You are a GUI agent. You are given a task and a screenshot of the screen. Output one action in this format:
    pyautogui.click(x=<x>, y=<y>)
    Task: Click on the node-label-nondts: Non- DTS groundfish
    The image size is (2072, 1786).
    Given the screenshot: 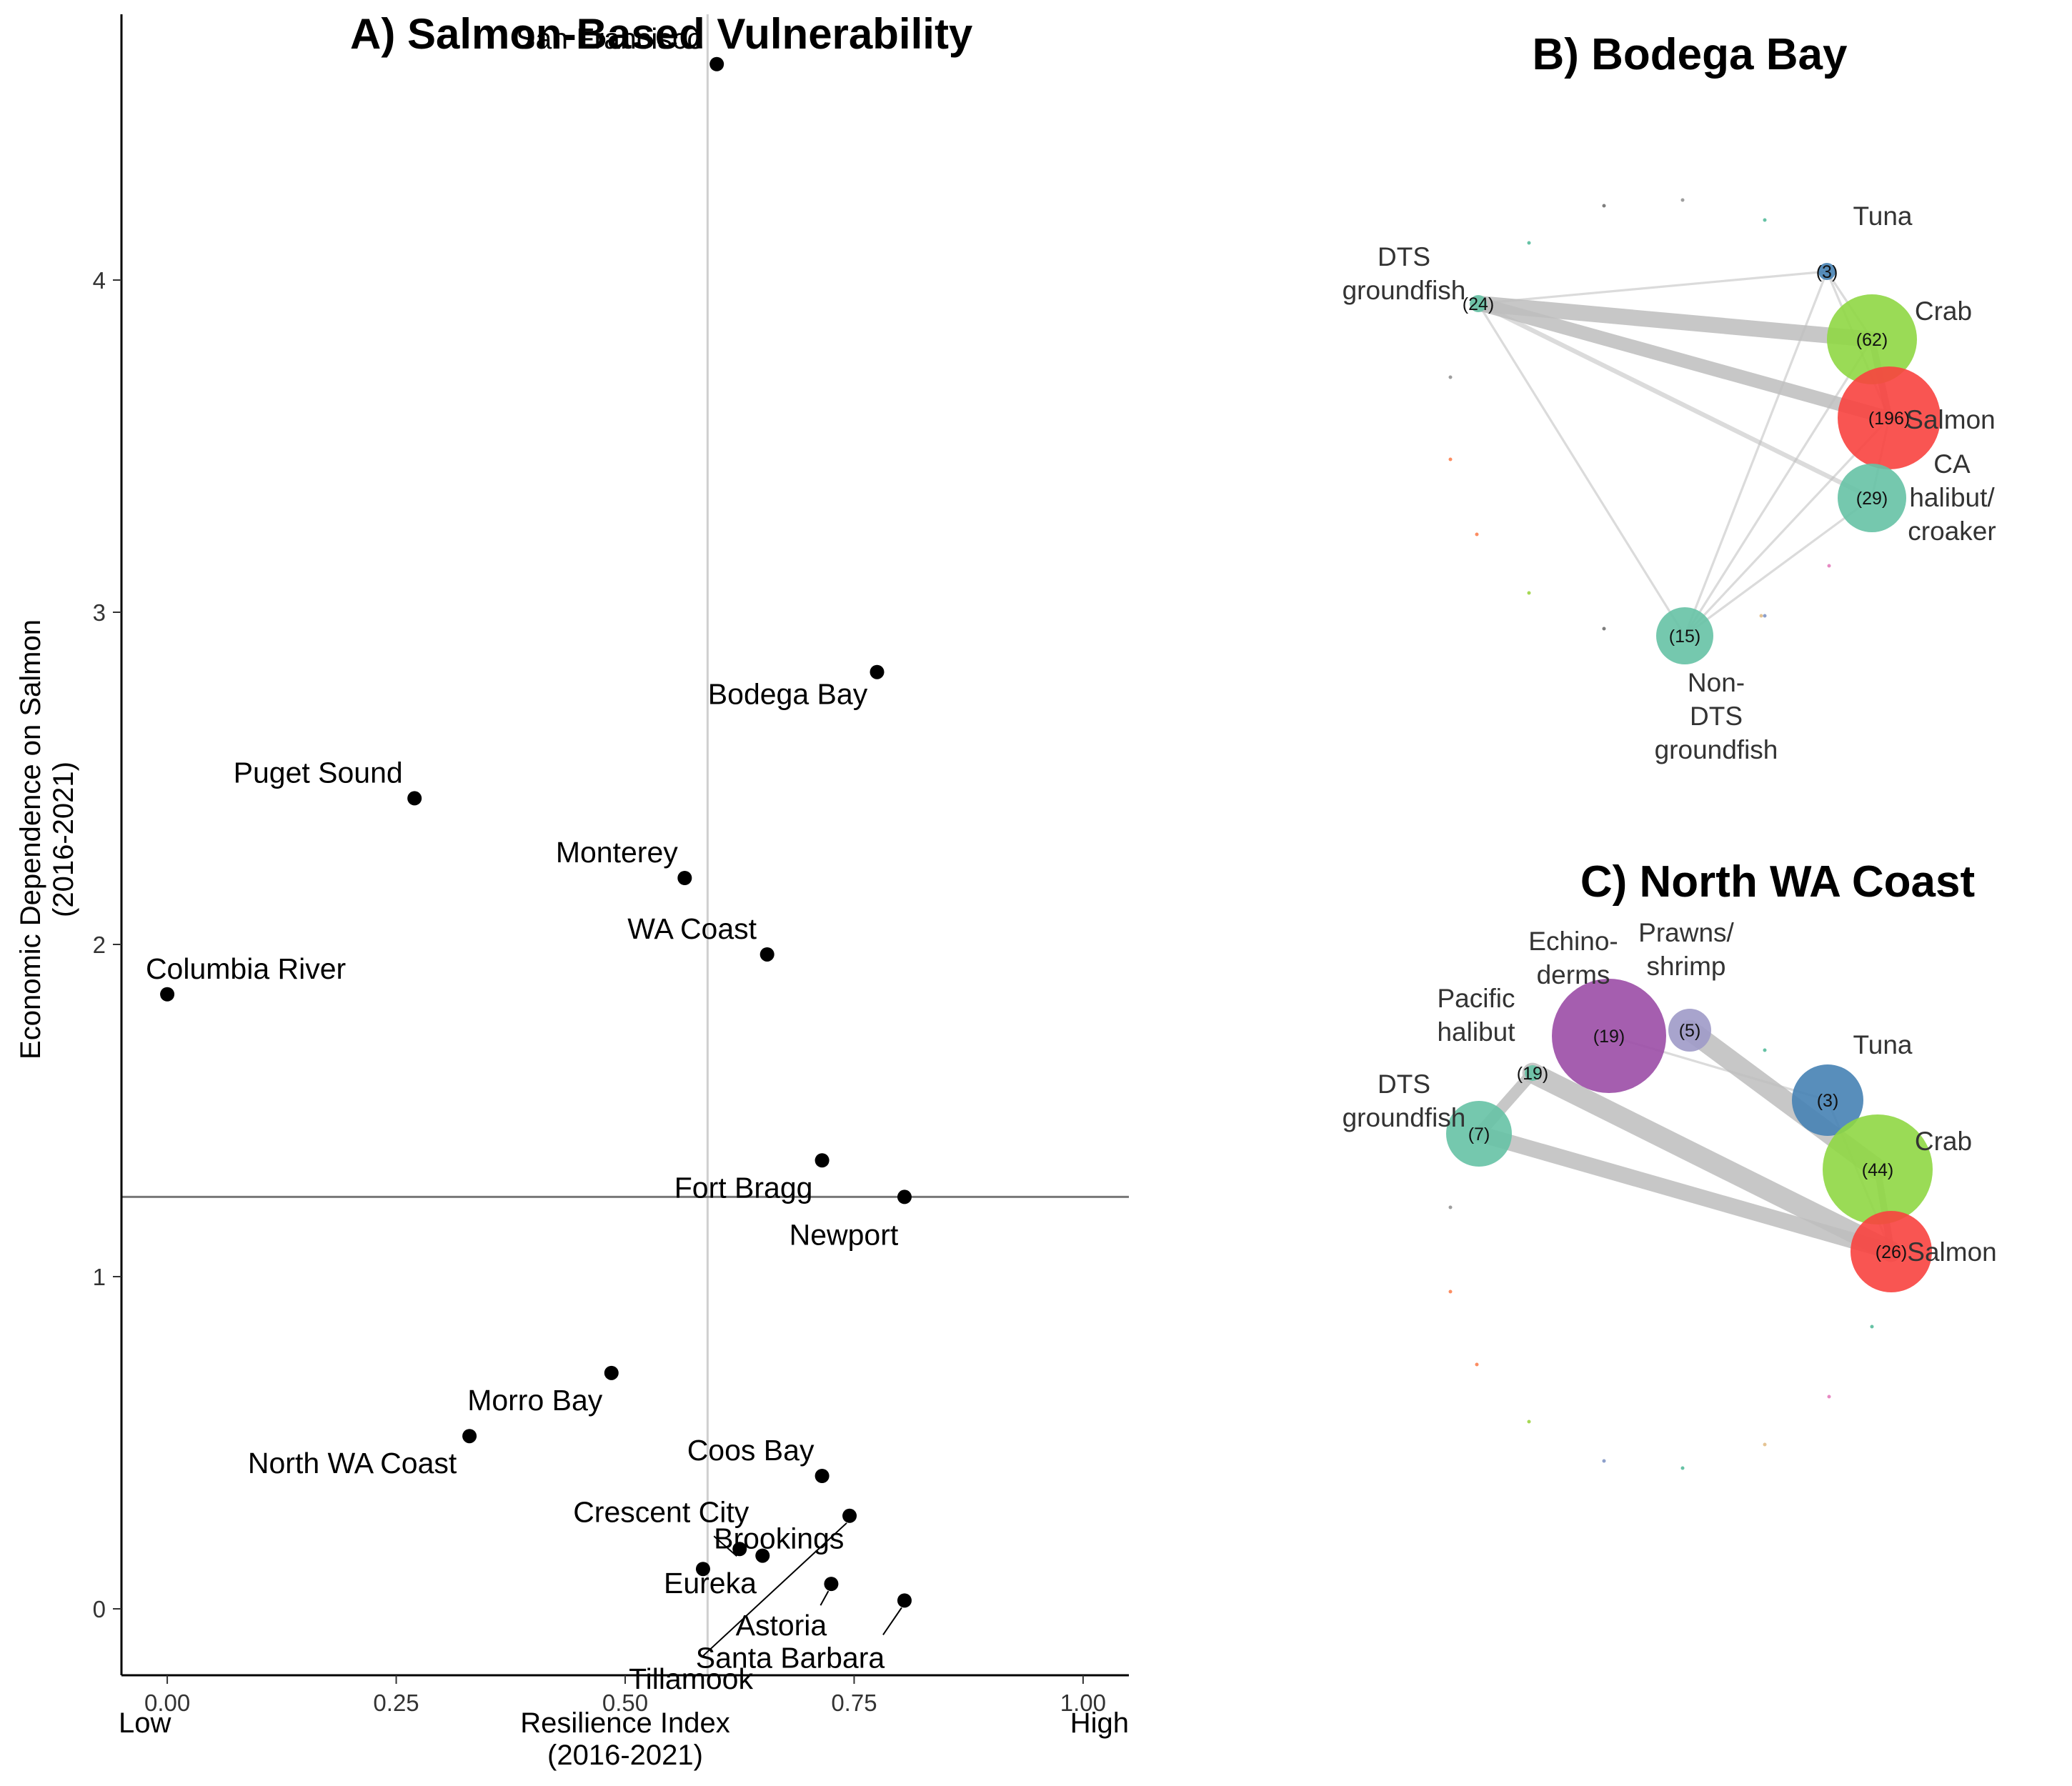 What is the action you would take?
    pyautogui.click(x=1716, y=716)
    